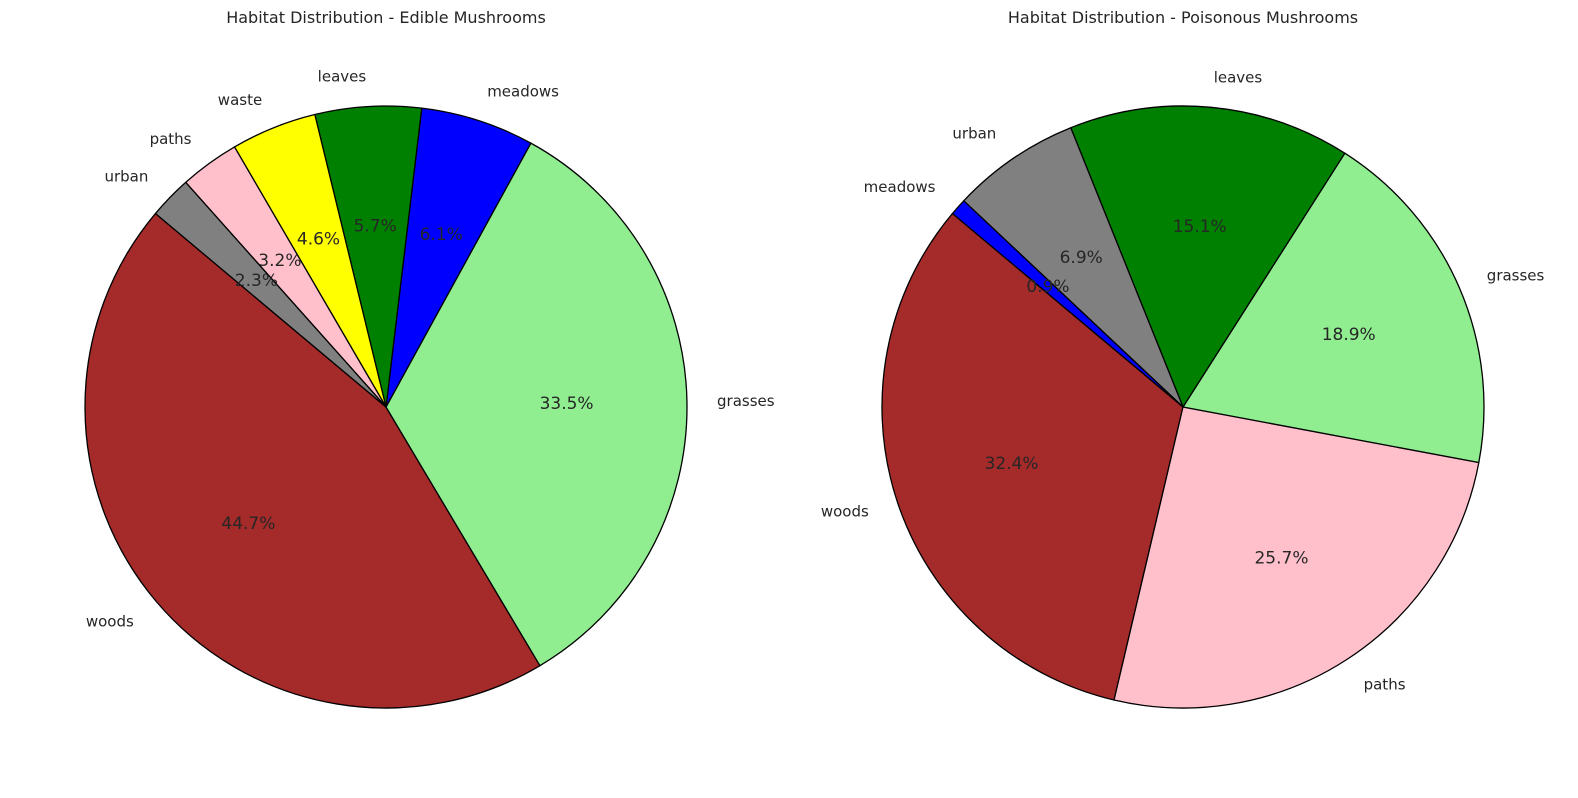  I want to click on category-label-waste: waste, so click(240, 100).